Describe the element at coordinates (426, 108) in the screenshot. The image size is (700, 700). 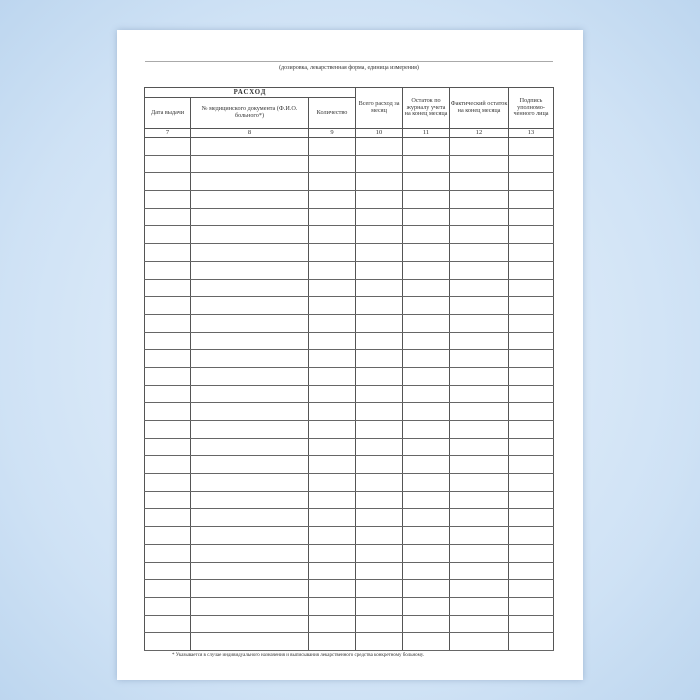
I see `col-header: Остаток по журналу учета на конец месяца` at that location.